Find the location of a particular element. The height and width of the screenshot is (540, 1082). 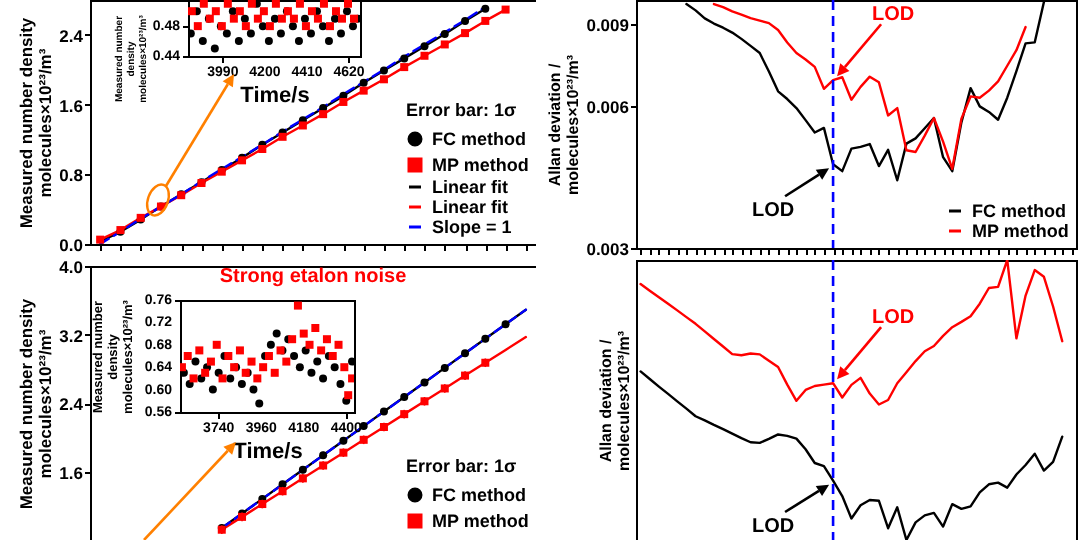

y-tick-label: 0.0 is located at coordinates (71, 245).